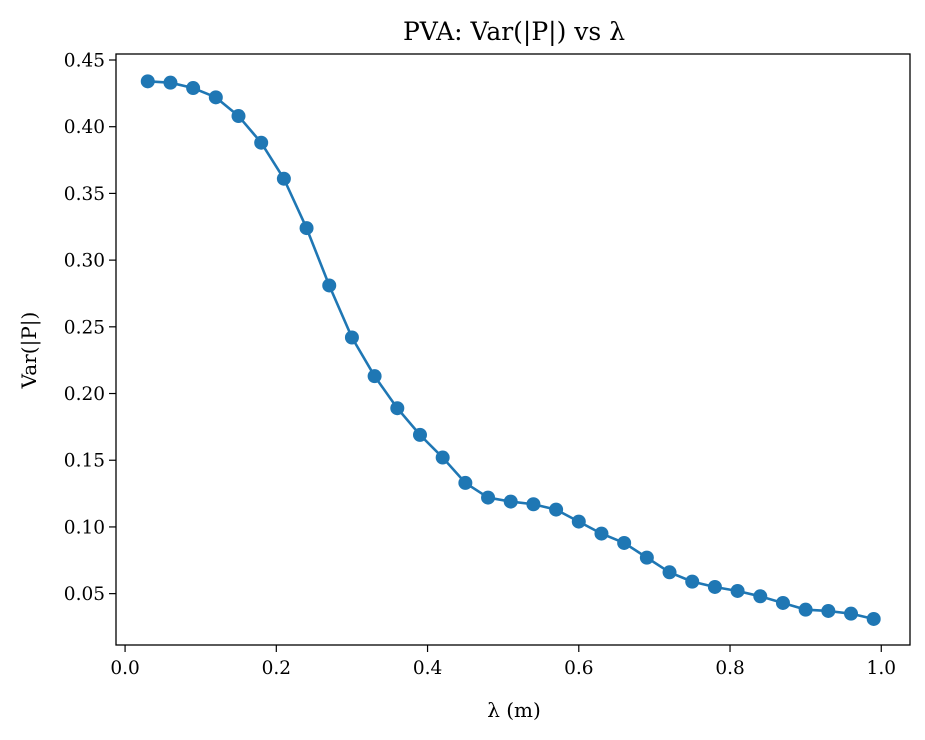 The height and width of the screenshot is (740, 925). I want to click on y-tick-label: 0.25, so click(84, 327).